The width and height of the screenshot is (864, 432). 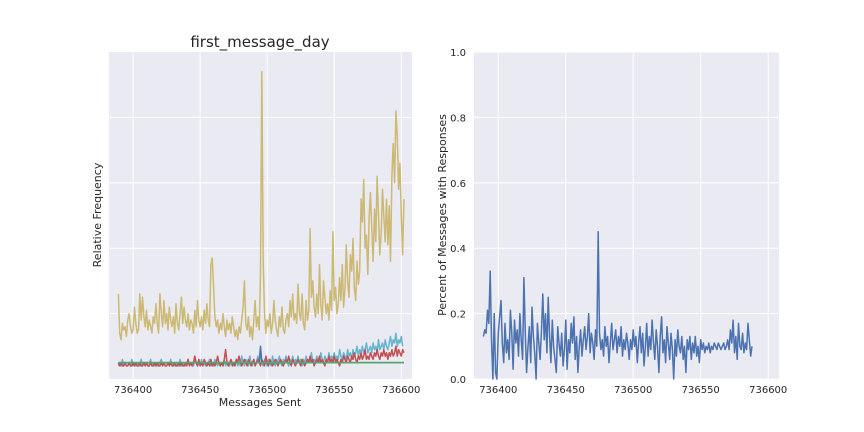 I want to click on left-x-tick-label: 736500, so click(x=267, y=390).